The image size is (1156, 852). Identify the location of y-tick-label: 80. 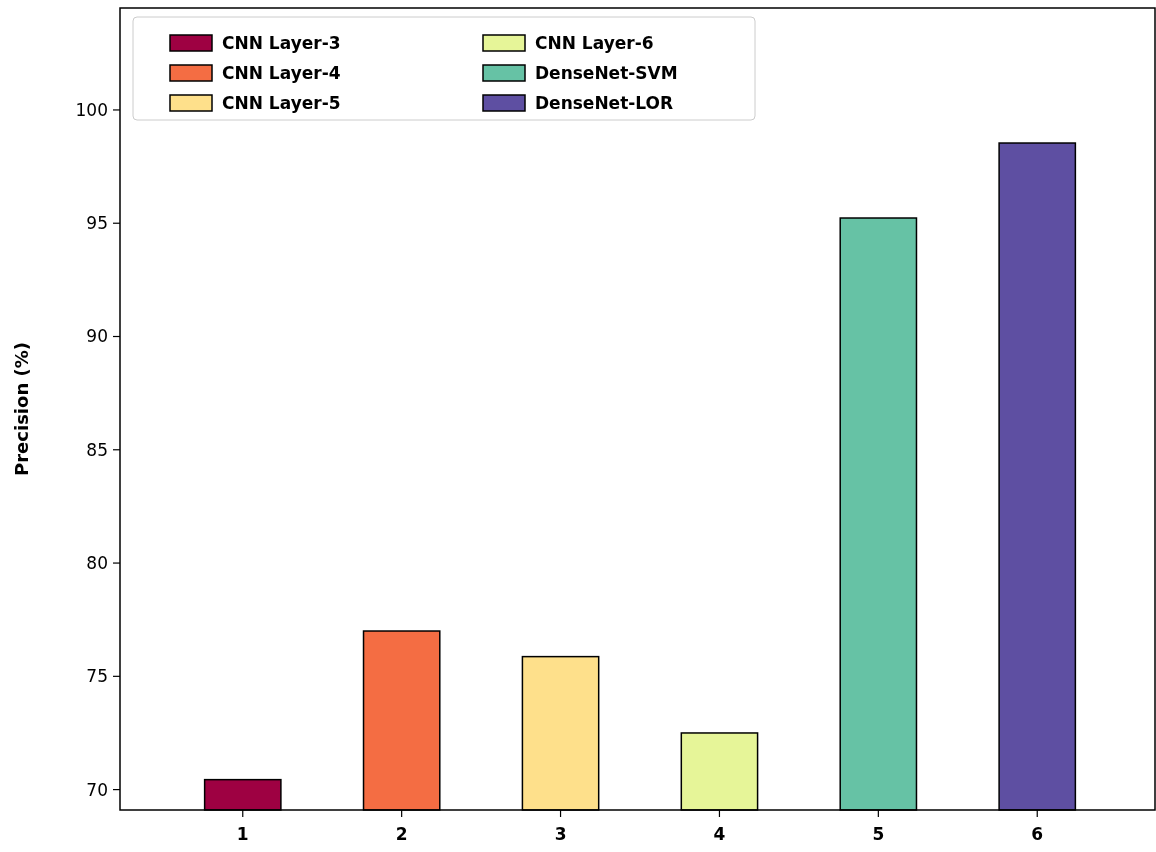
(97, 563).